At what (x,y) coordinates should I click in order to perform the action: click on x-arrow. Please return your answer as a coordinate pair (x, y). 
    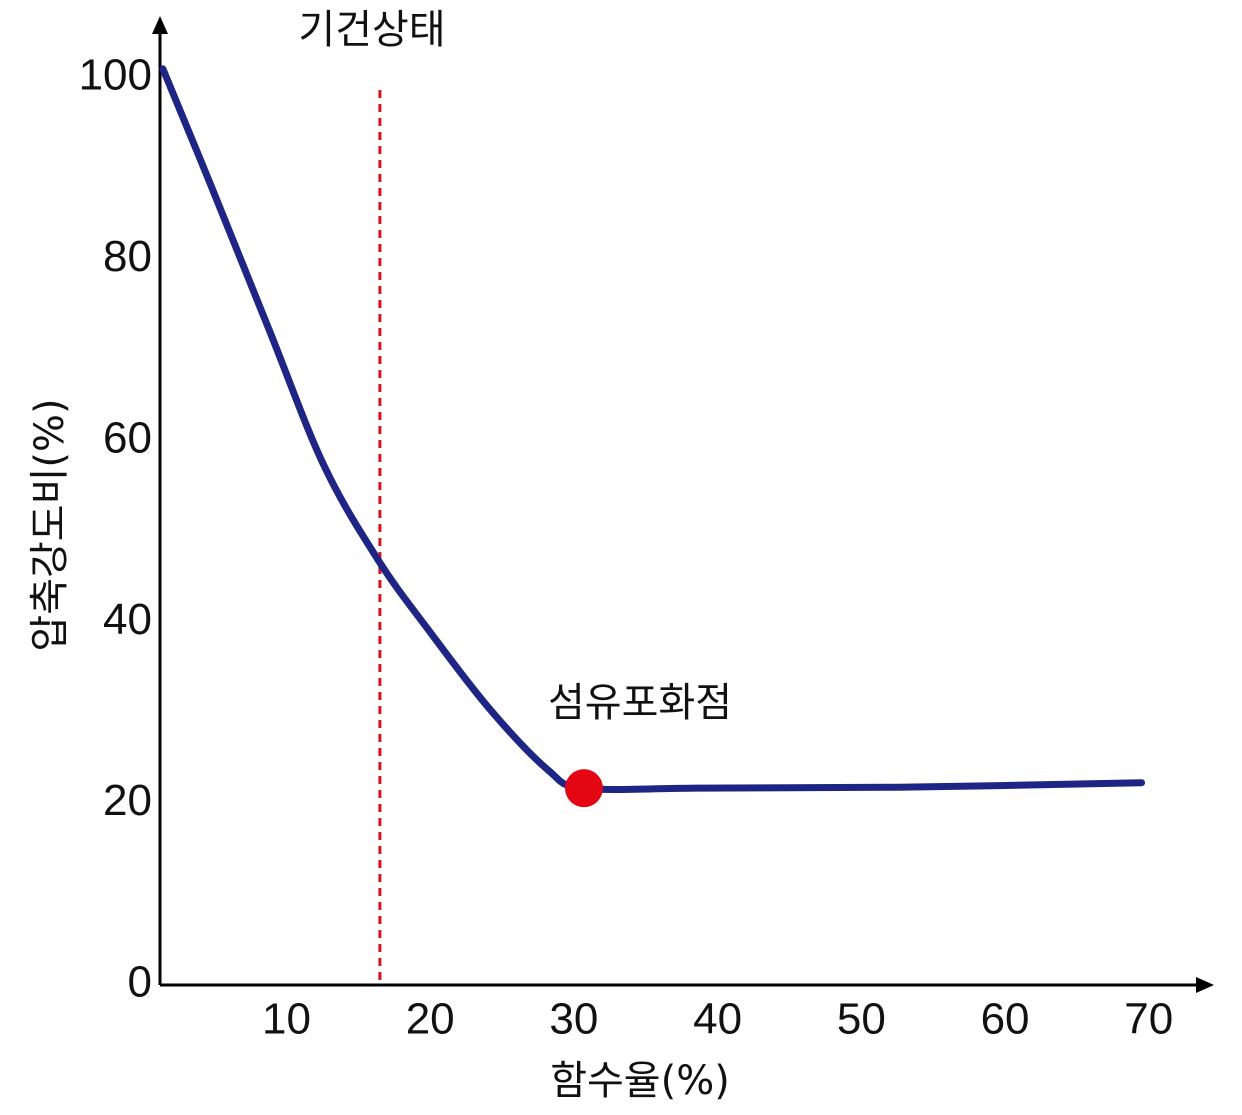
    Looking at the image, I should click on (1205, 985).